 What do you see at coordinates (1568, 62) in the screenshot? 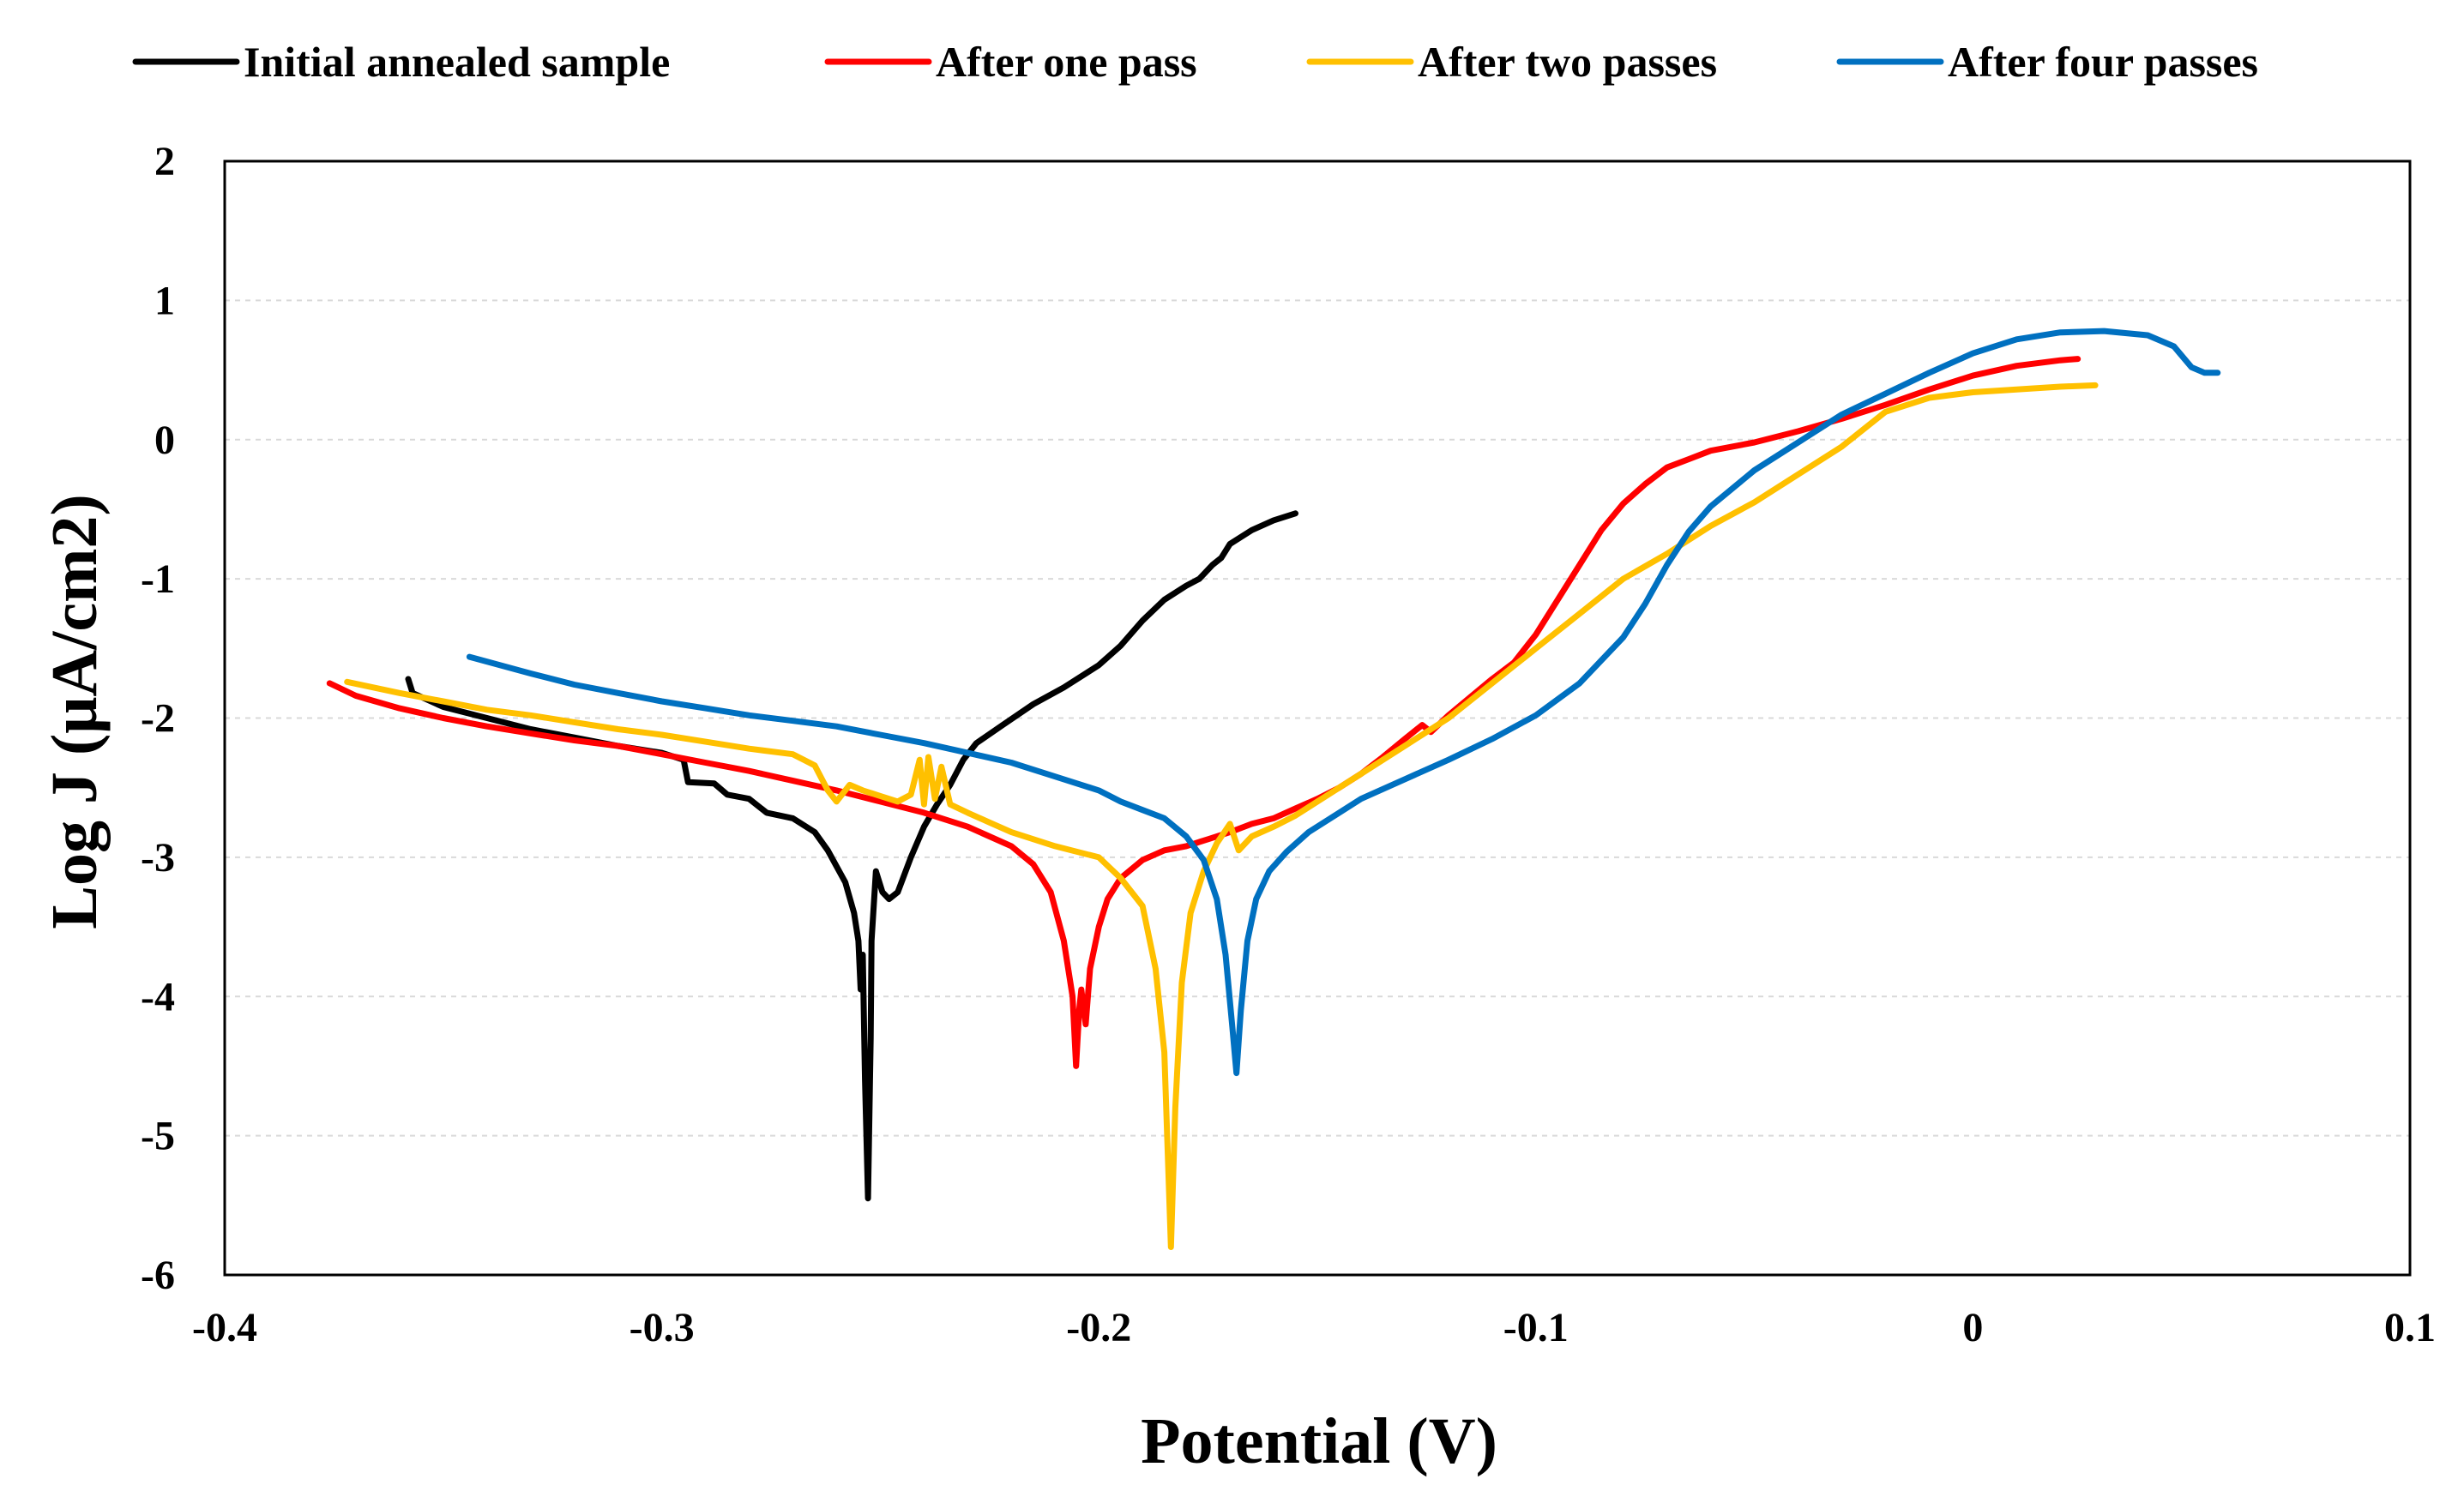
I see `legend-label-after-two-passes: After two passes` at bounding box center [1568, 62].